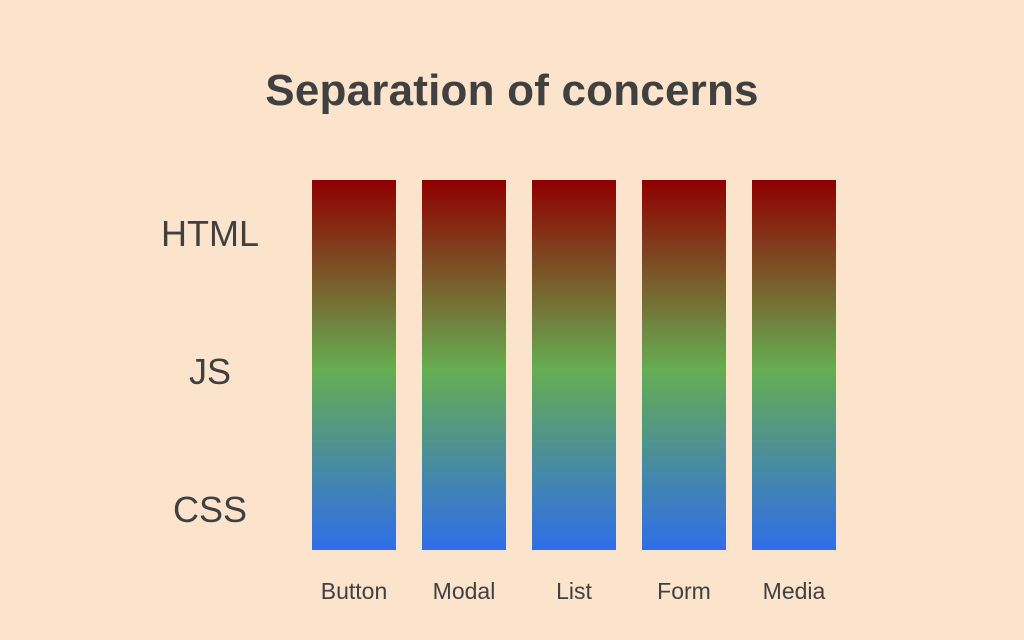 Image resolution: width=1024 pixels, height=640 pixels. What do you see at coordinates (209, 371) in the screenshot?
I see `row-label-js: JS` at bounding box center [209, 371].